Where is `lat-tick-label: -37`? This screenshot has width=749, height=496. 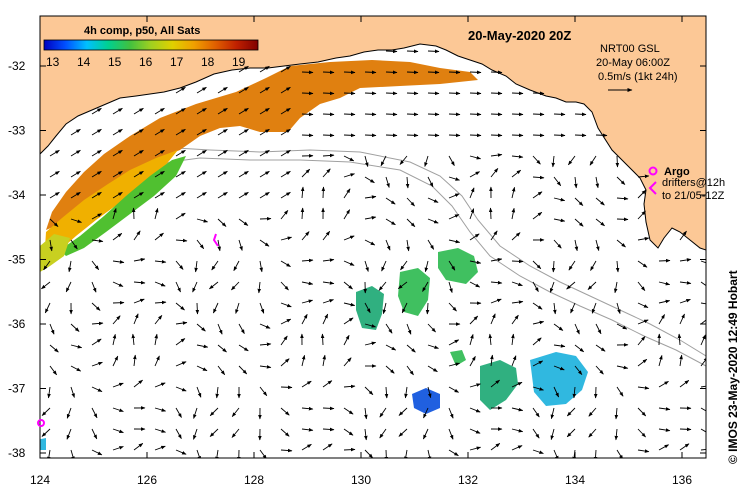 lat-tick-label: -37 is located at coordinates (17, 389).